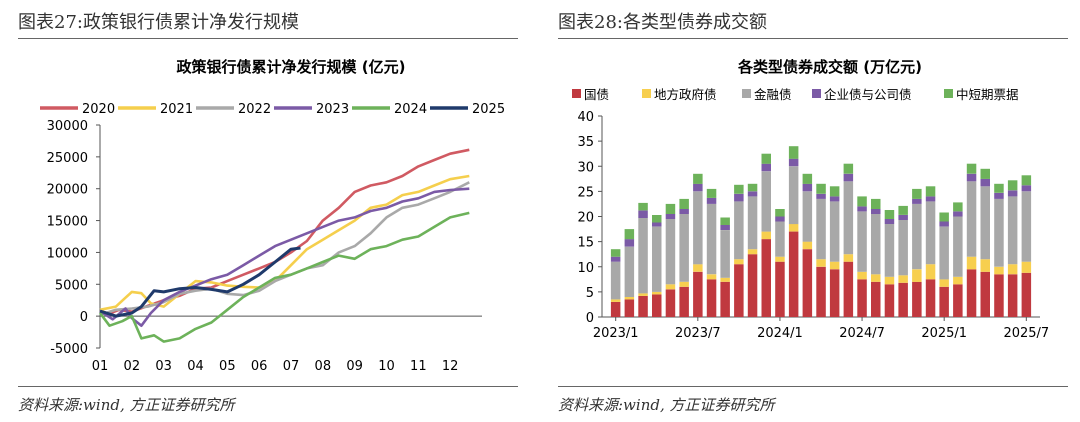 The height and width of the screenshot is (422, 1080). I want to click on x-tick-label: 02, so click(132, 366).